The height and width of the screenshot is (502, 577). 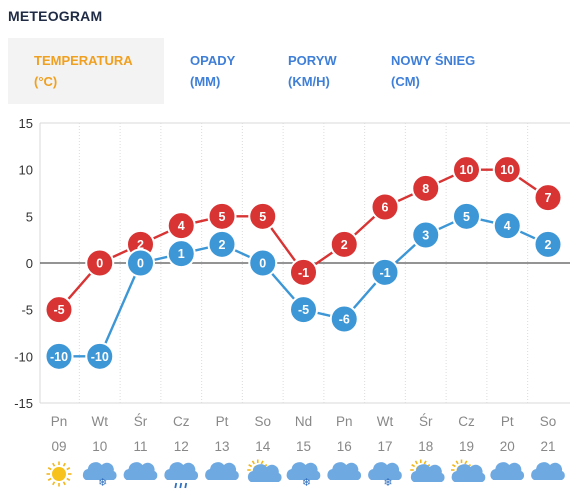 I want to click on temperature-value-label: -5, so click(x=58, y=310).